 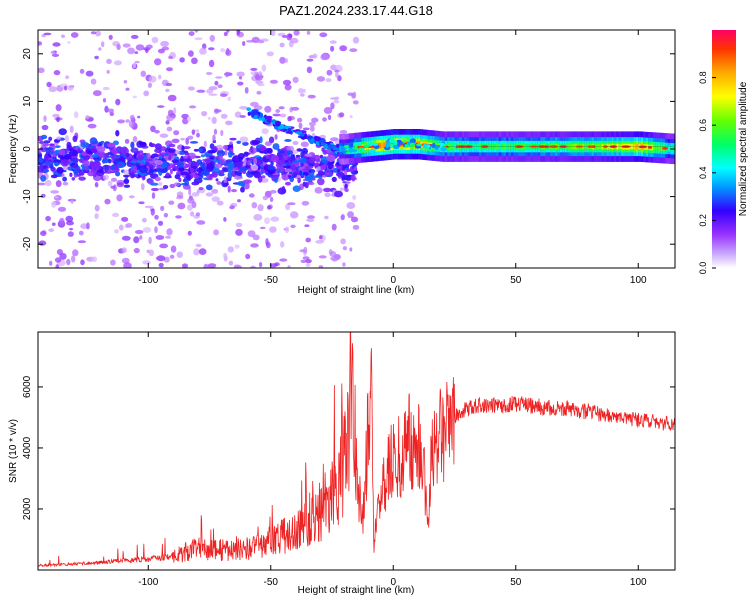 What do you see at coordinates (703, 220) in the screenshot?
I see `colorbar-tick-label: 0.2` at bounding box center [703, 220].